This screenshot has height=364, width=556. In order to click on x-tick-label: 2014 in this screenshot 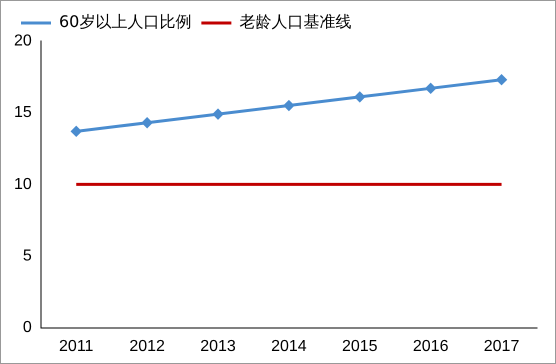, I will do `click(289, 346)`.